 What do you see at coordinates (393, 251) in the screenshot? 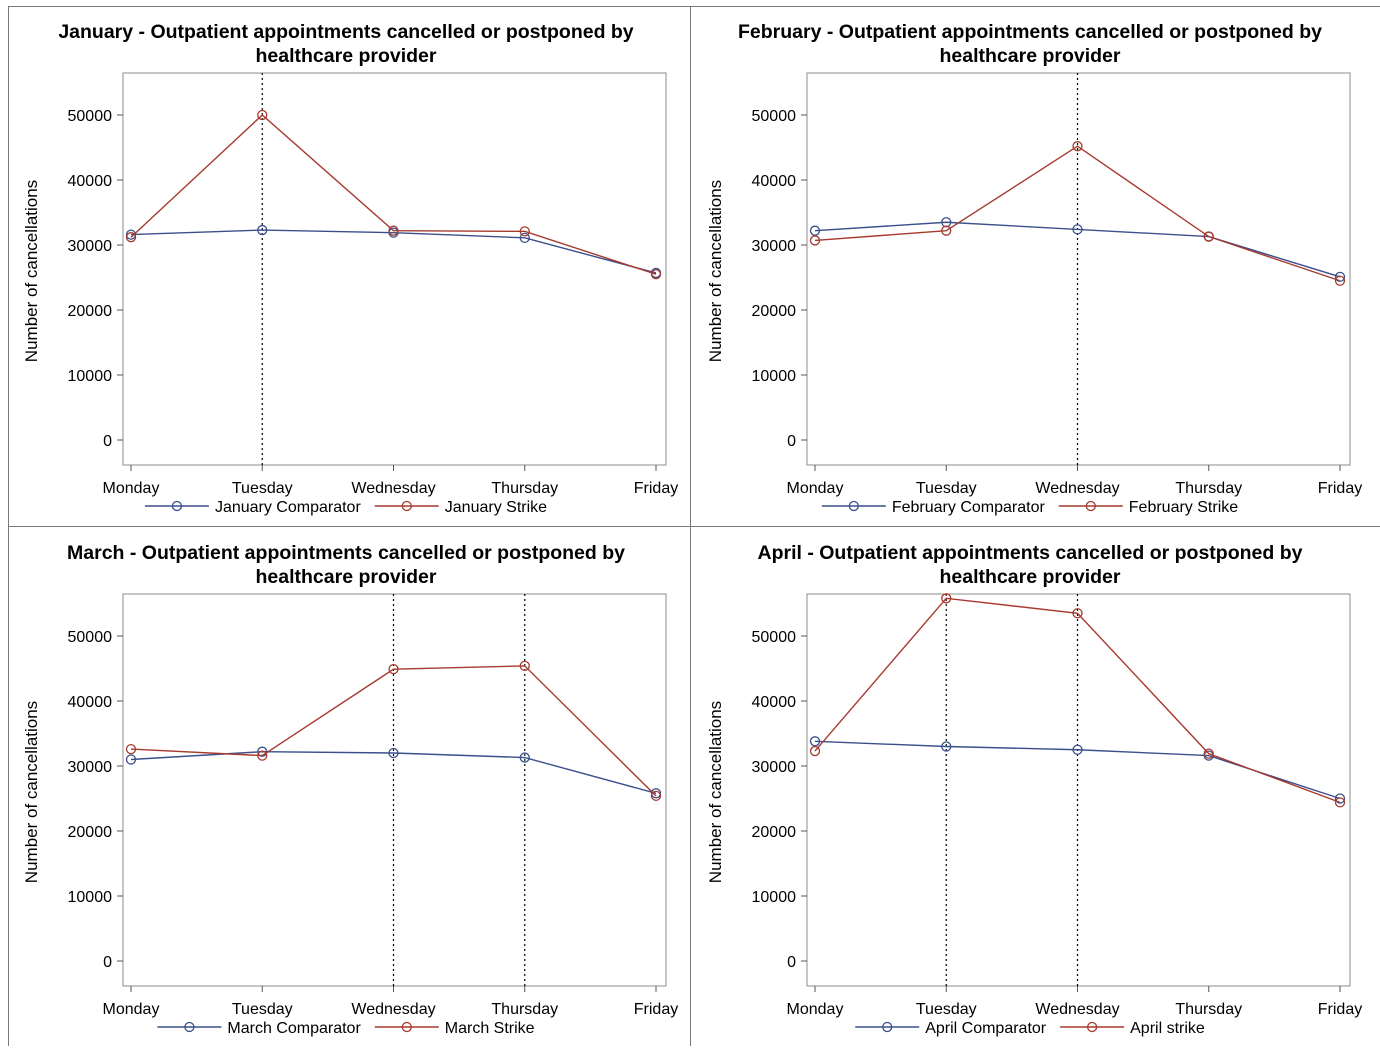
I see `series-january-comparator` at bounding box center [393, 251].